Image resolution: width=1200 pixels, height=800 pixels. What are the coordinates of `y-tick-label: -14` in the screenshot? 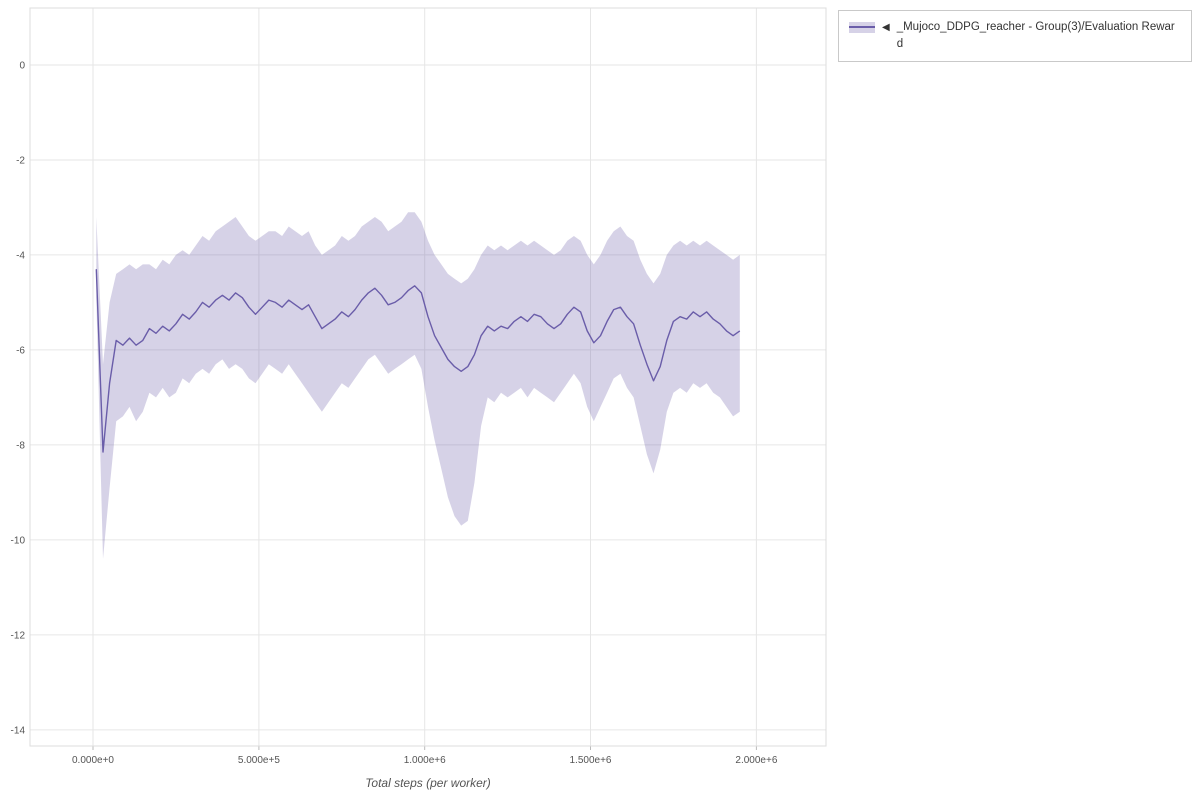 It's located at (18, 730).